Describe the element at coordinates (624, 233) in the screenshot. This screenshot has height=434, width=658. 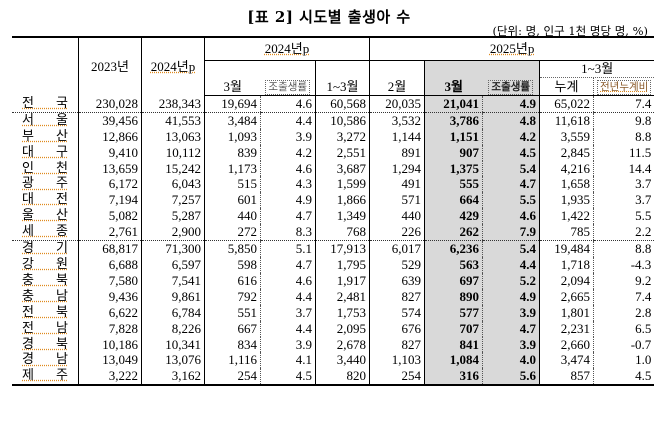
I see `cell-yoy: 2.2` at that location.